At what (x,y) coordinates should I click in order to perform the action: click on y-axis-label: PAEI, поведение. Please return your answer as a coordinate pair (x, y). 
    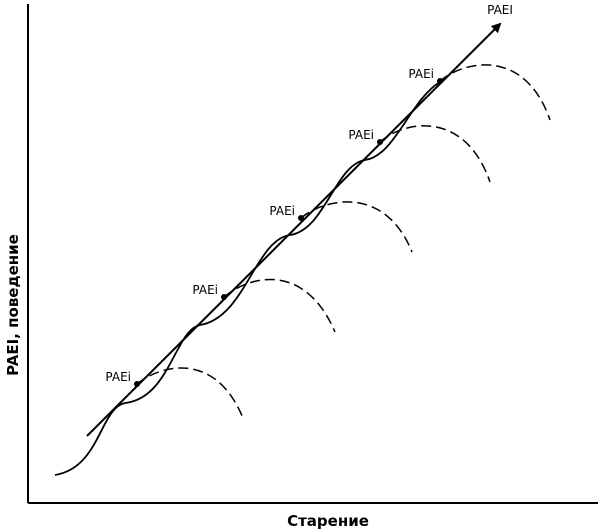
    Looking at the image, I should click on (13, 305).